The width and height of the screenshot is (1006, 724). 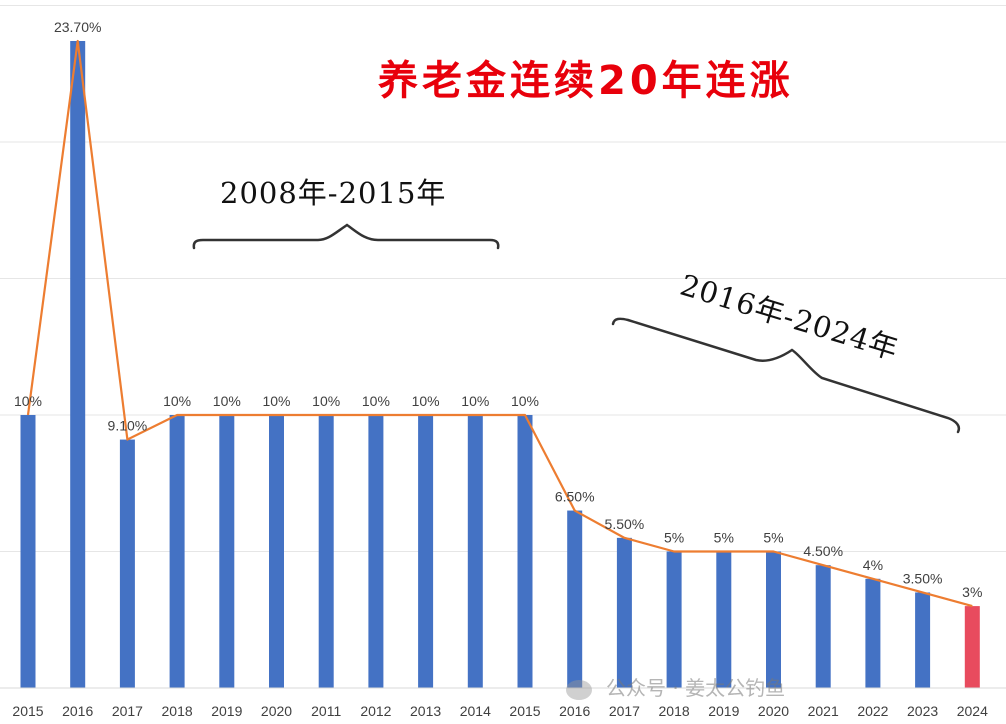 I want to click on category-label: 2013, so click(x=425, y=711).